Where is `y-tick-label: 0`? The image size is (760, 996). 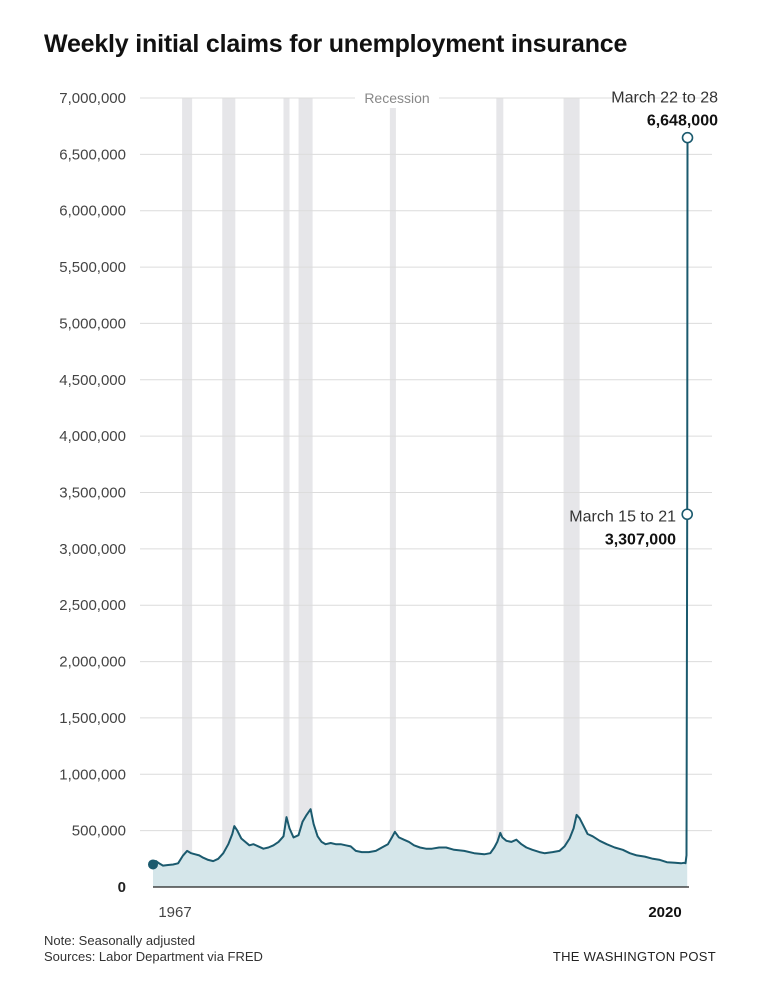
y-tick-label: 0 is located at coordinates (122, 887).